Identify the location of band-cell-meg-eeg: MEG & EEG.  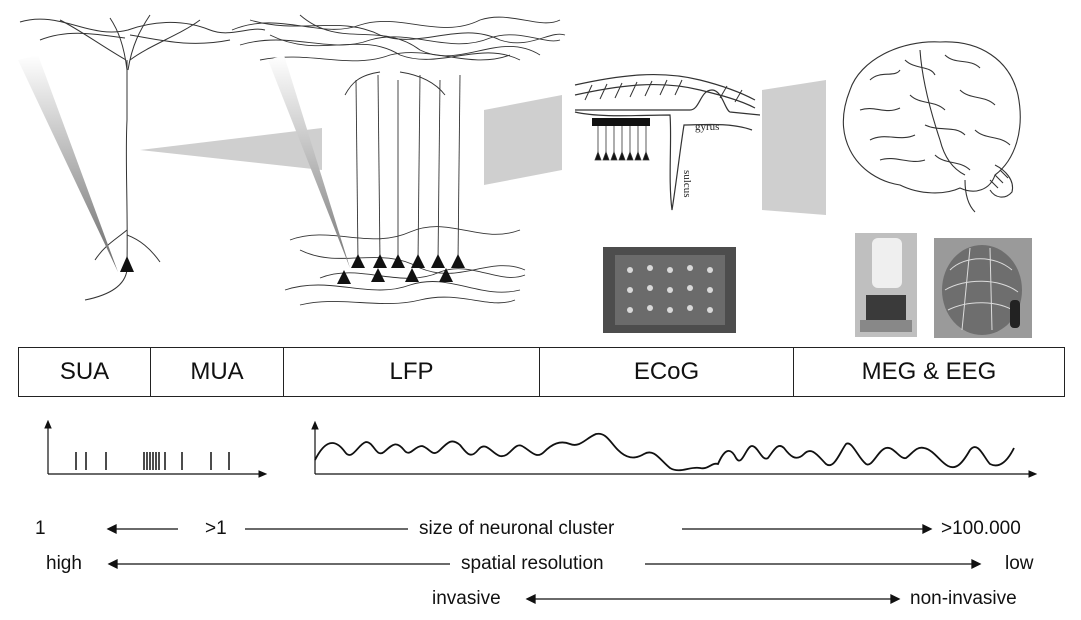
(929, 372).